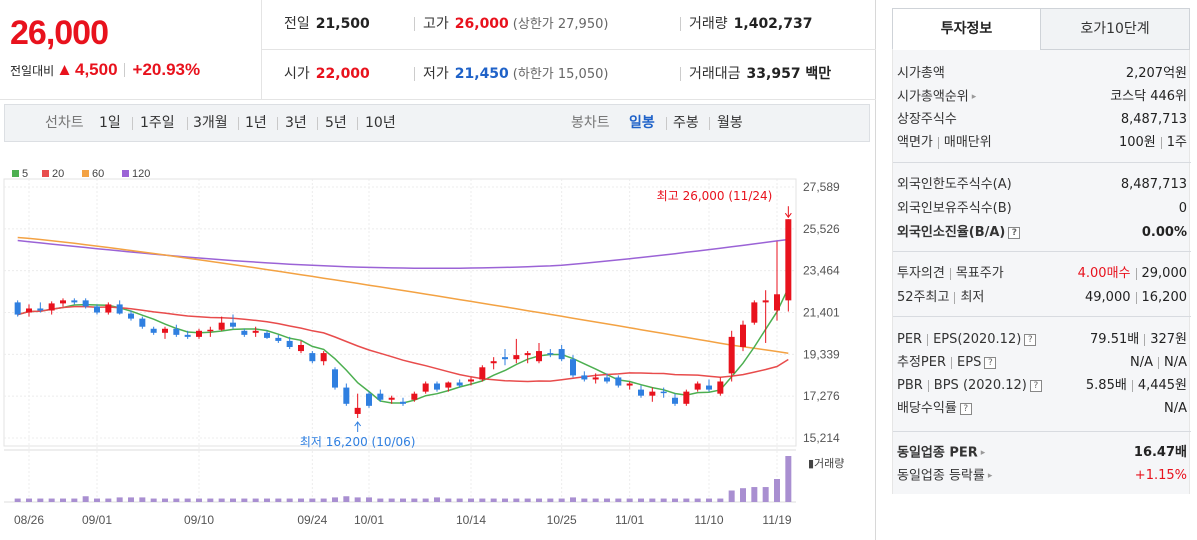  What do you see at coordinates (755, 75) in the screenshot?
I see `trade-amount: 거래대금 33,957 백만` at bounding box center [755, 75].